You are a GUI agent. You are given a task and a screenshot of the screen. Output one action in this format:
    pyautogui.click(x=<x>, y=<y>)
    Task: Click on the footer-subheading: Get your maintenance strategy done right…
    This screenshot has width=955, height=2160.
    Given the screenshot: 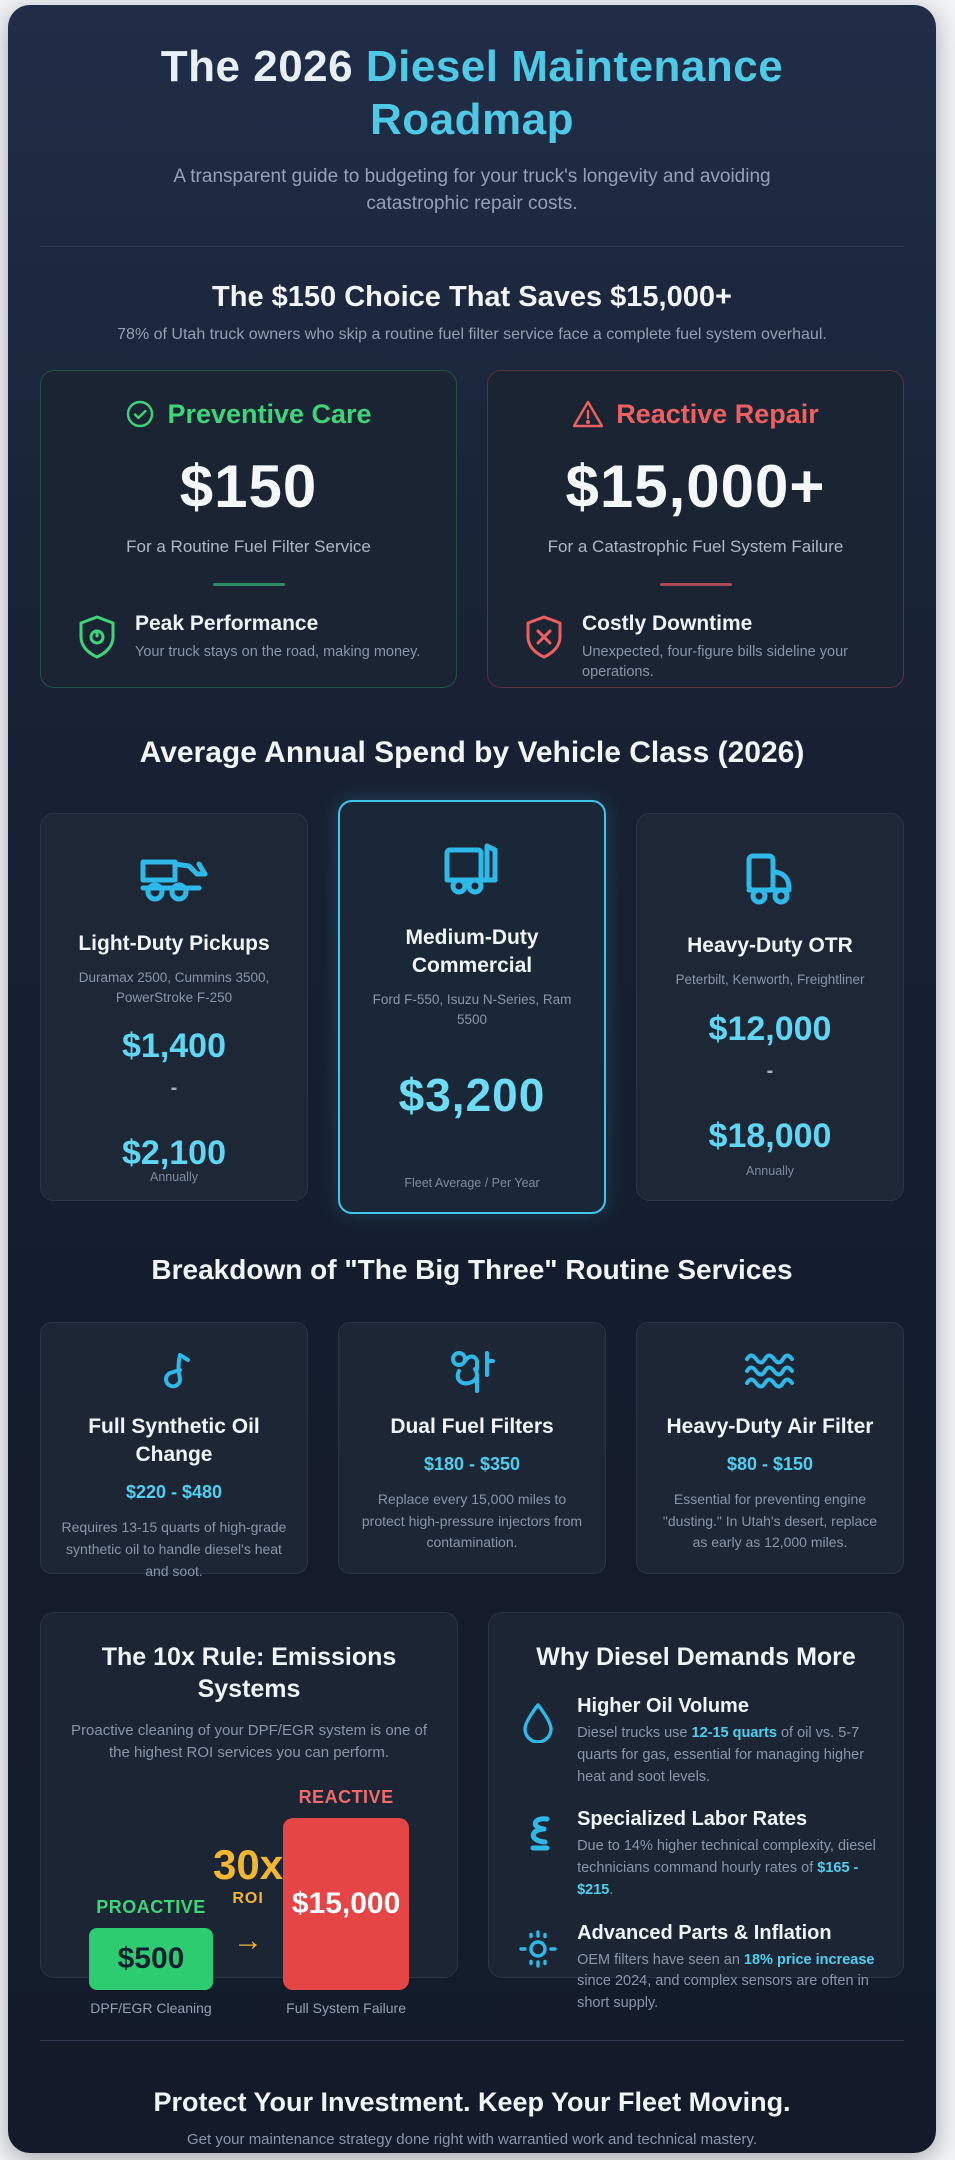 What is the action you would take?
    pyautogui.click(x=472, y=2139)
    